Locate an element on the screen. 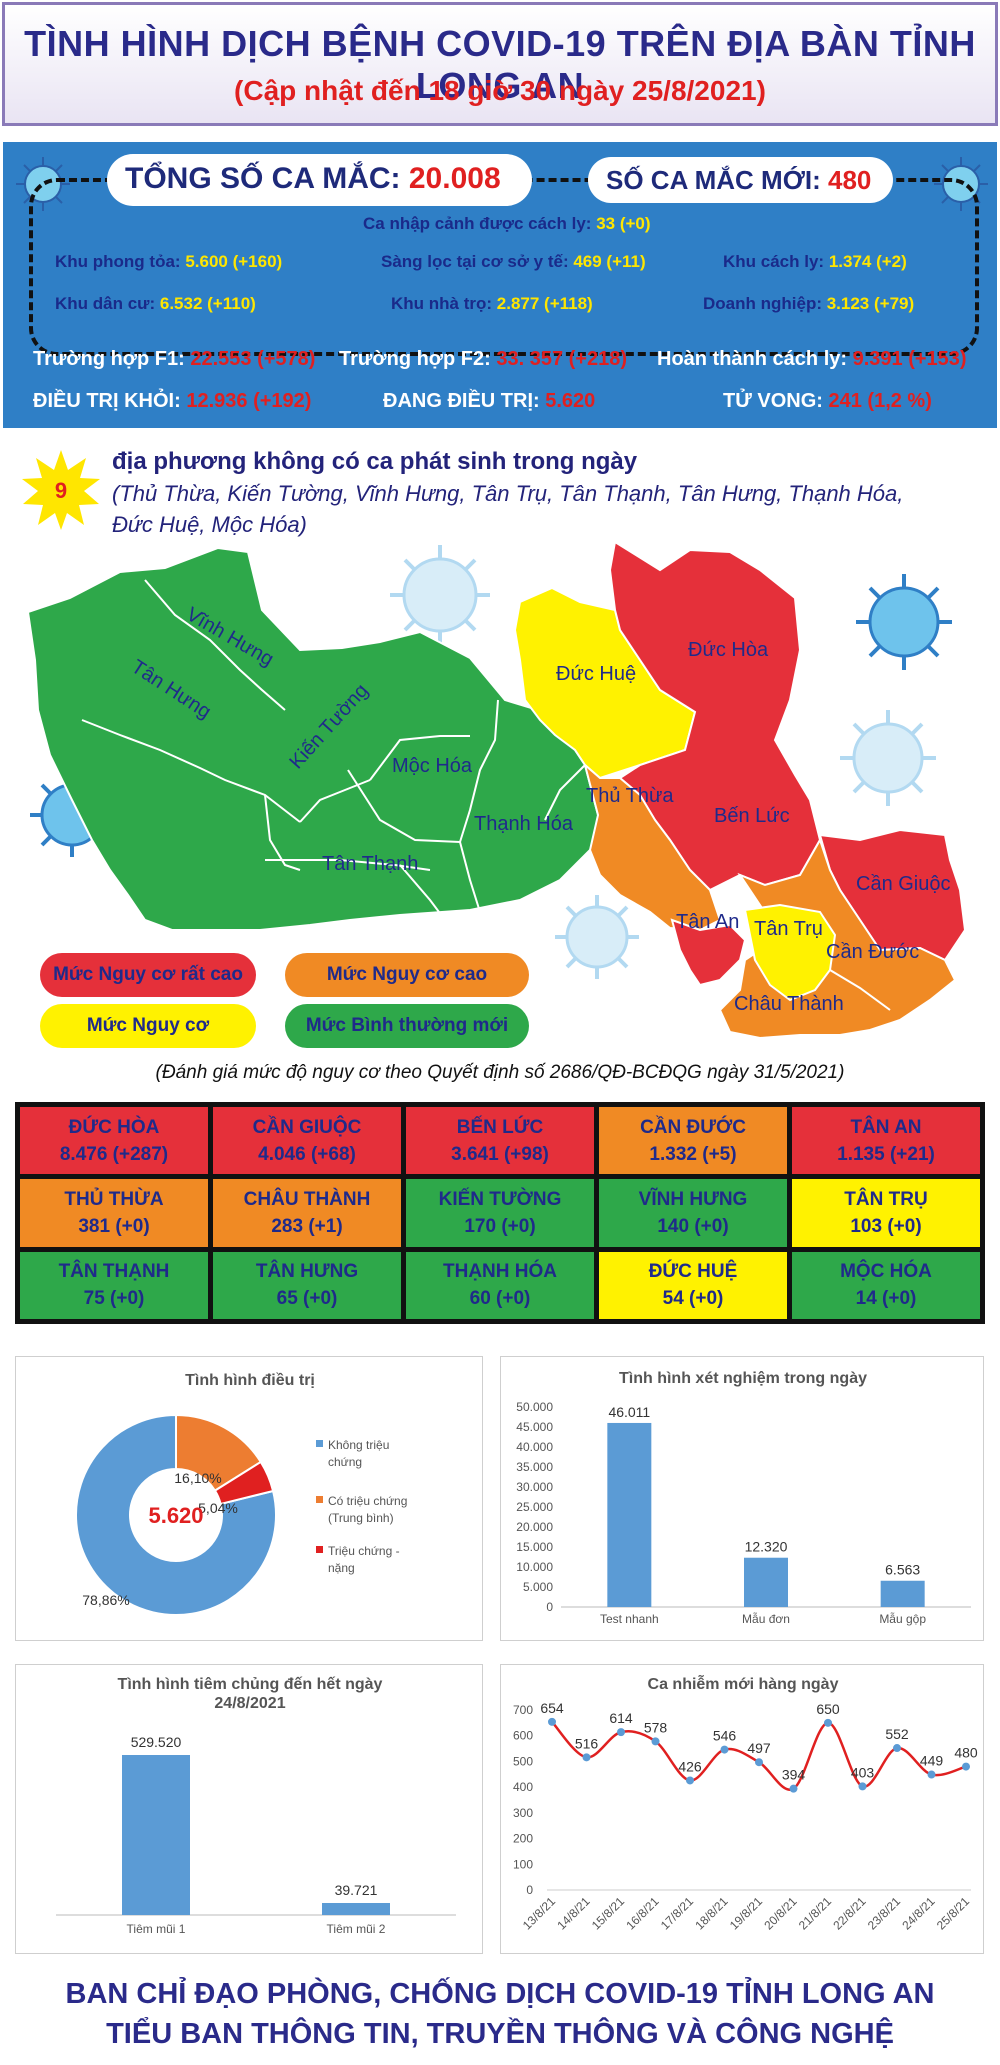 This screenshot has width=1000, height=2065. map-label-chau-thanh: Châu Thành is located at coordinates (789, 1004).